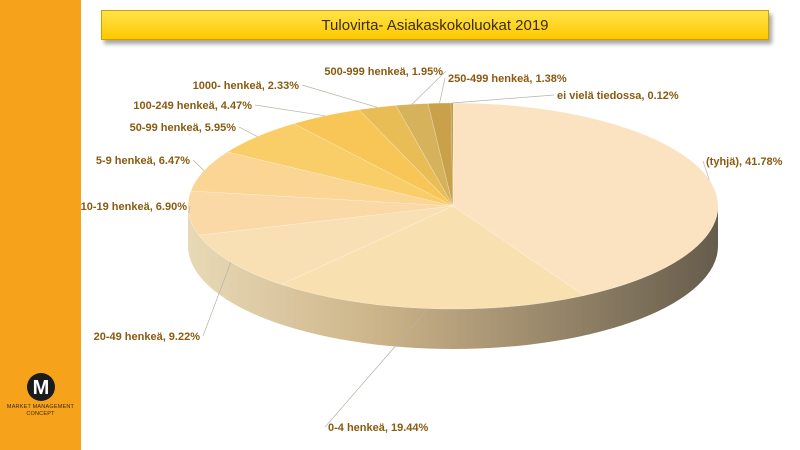  What do you see at coordinates (744, 162) in the screenshot?
I see `slice-label-0: (tyhjä), 41.78%` at bounding box center [744, 162].